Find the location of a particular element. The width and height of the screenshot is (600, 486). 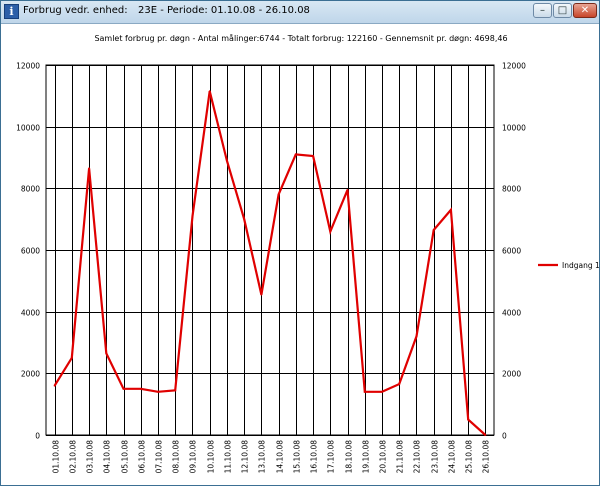

x-tick-label: 03.10.08 is located at coordinates (90, 457).